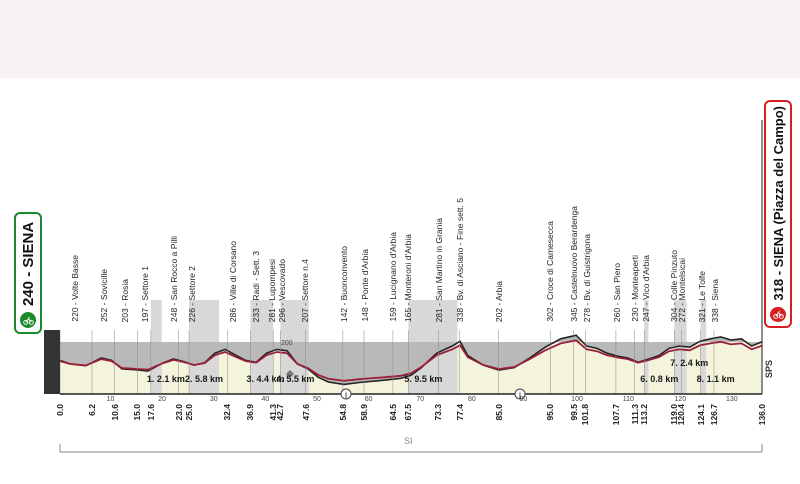 The image size is (800, 484). Describe the element at coordinates (778, 203) in the screenshot. I see `finish-label: 318 - SIENA (Piazza del Campo)` at that location.